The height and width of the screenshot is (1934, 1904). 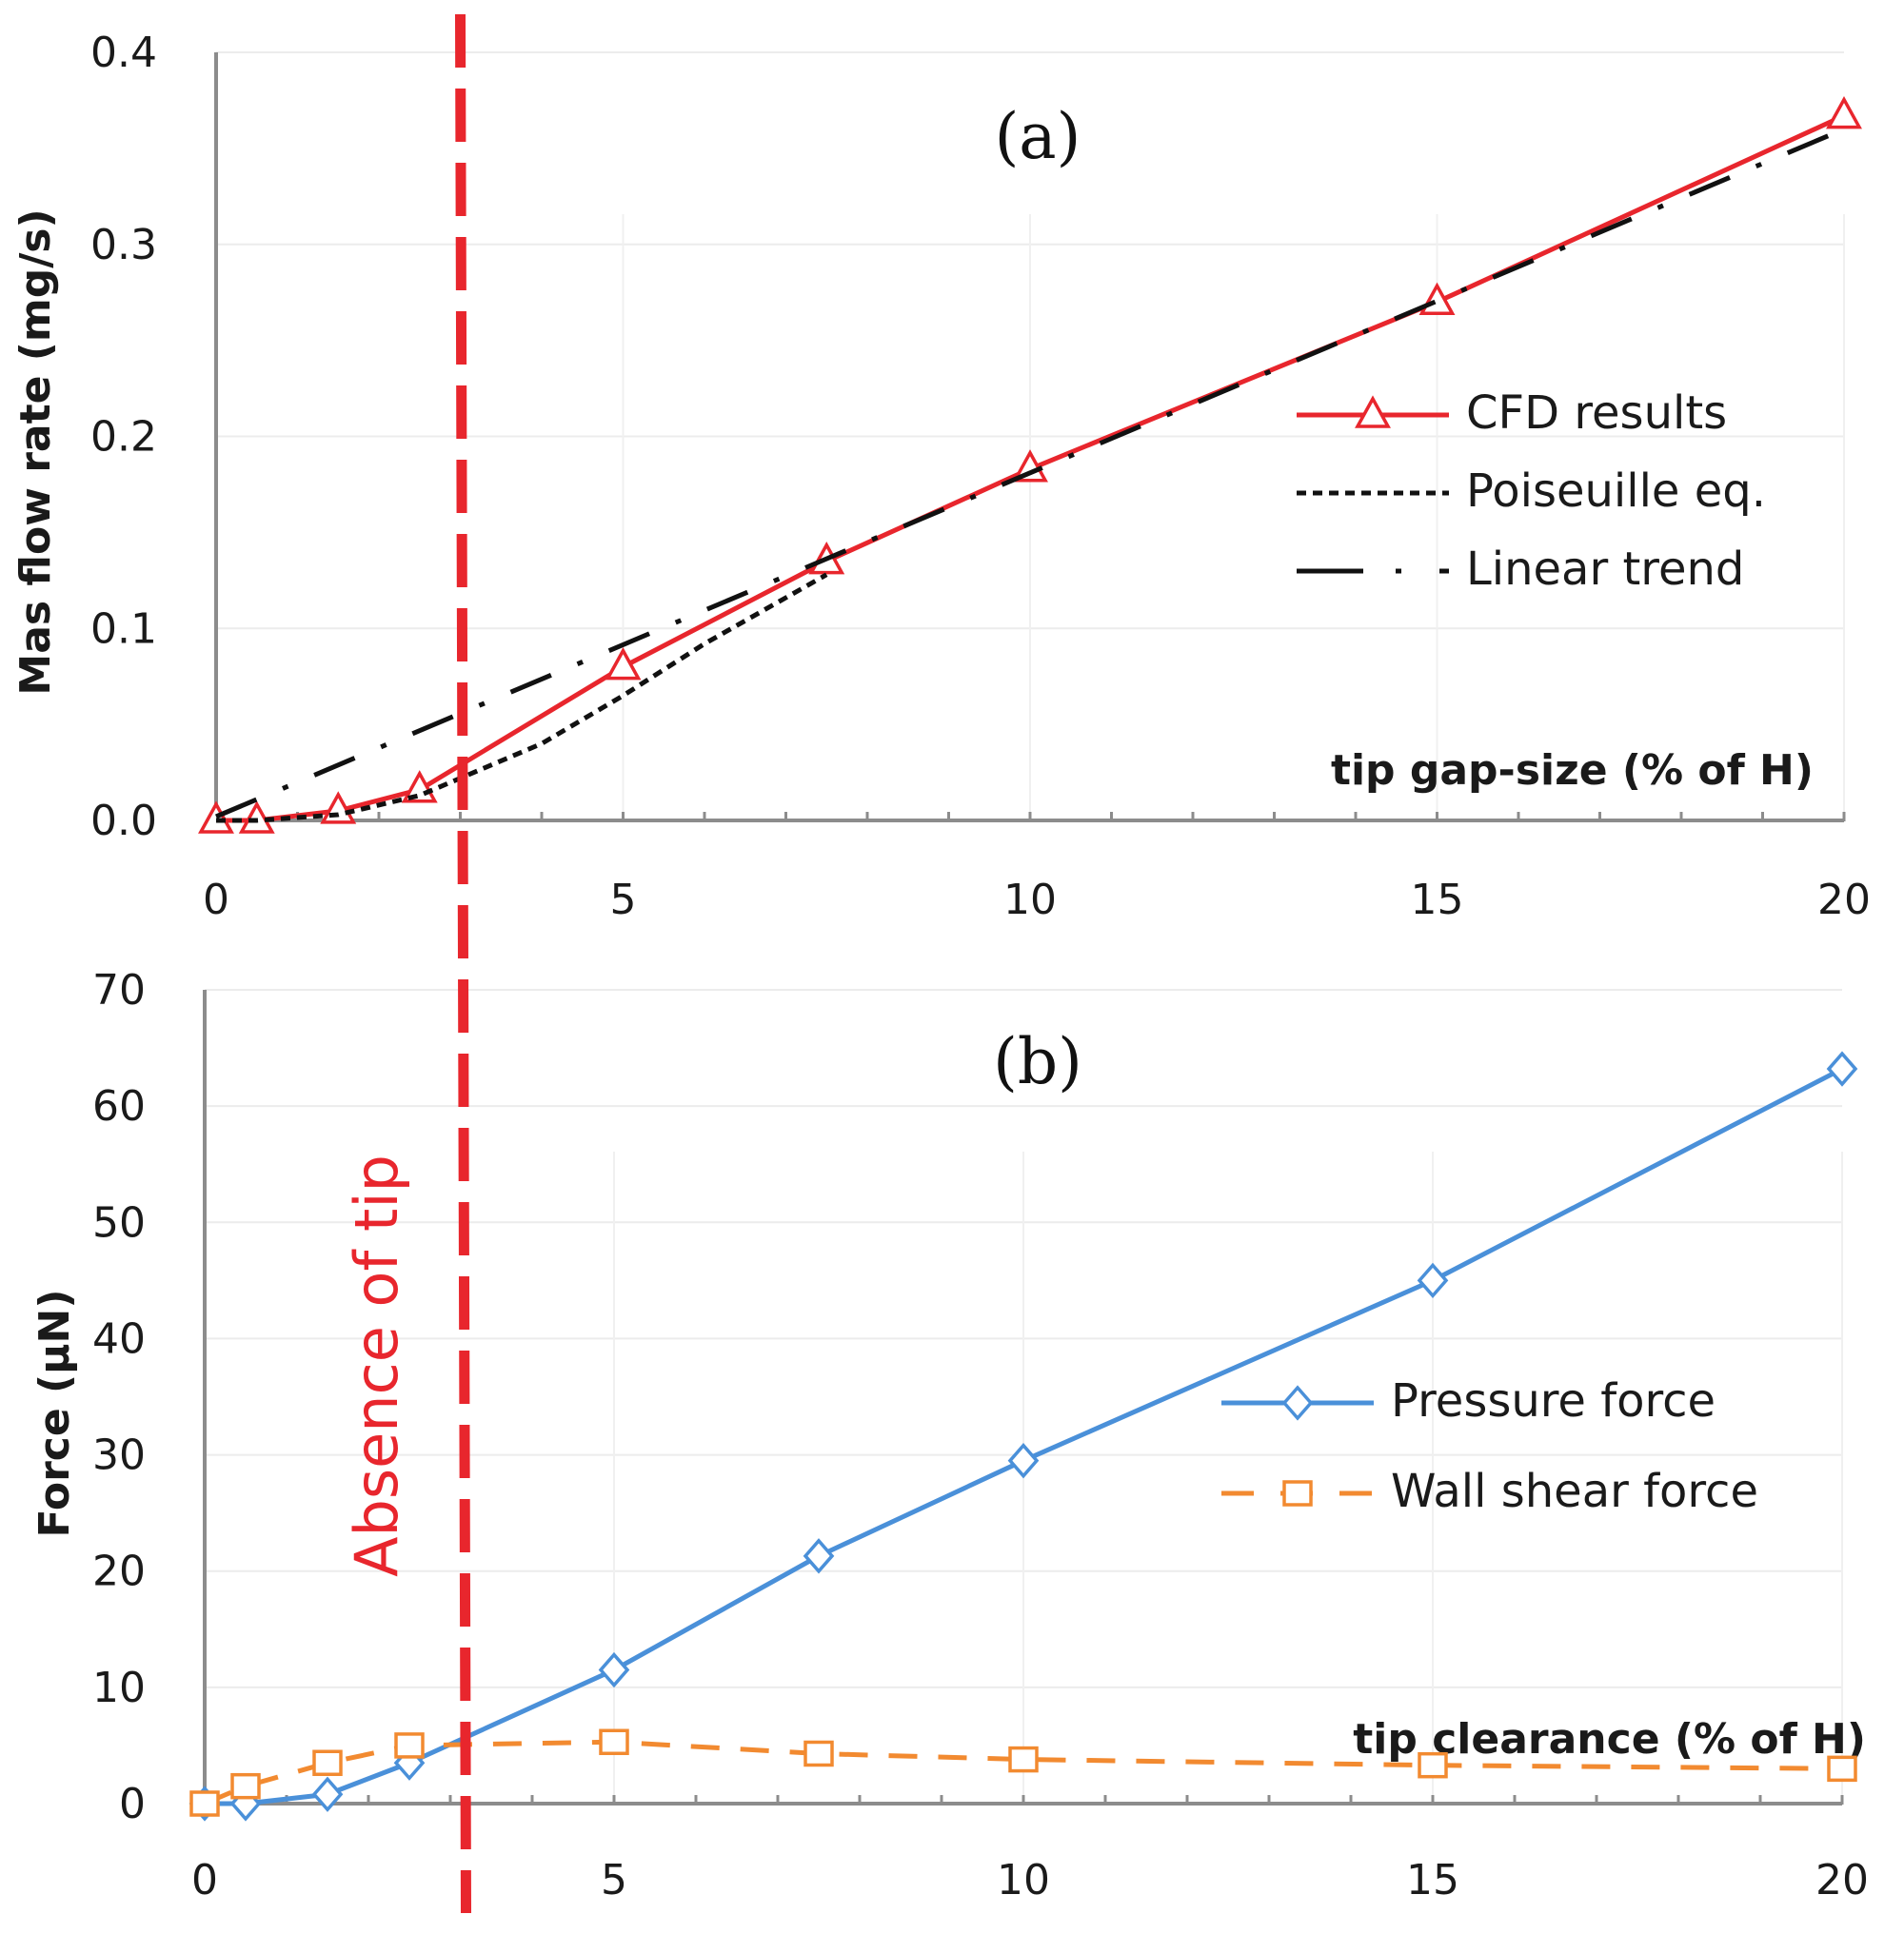 I want to click on panel-b-x-tick-label: 5, so click(x=614, y=1880).